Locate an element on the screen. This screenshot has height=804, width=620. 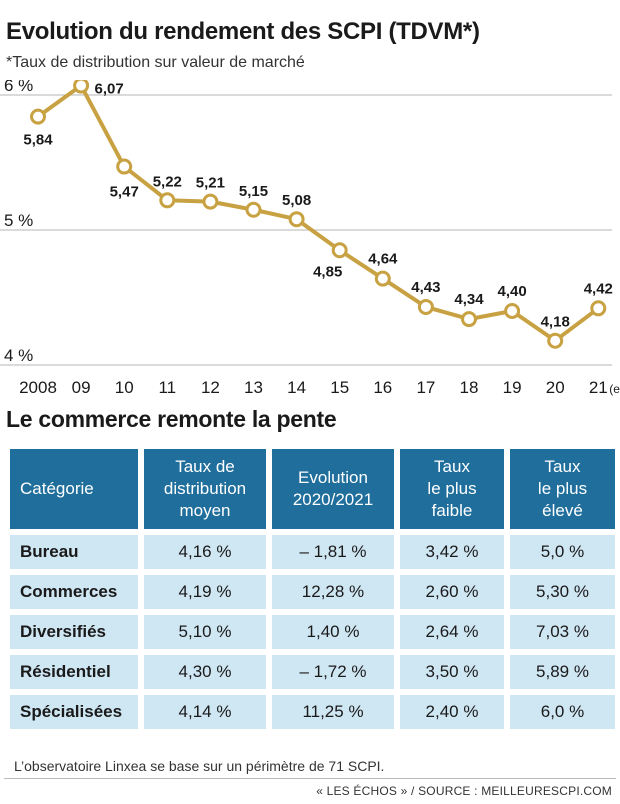
data-label: 6,07 is located at coordinates (108, 89).